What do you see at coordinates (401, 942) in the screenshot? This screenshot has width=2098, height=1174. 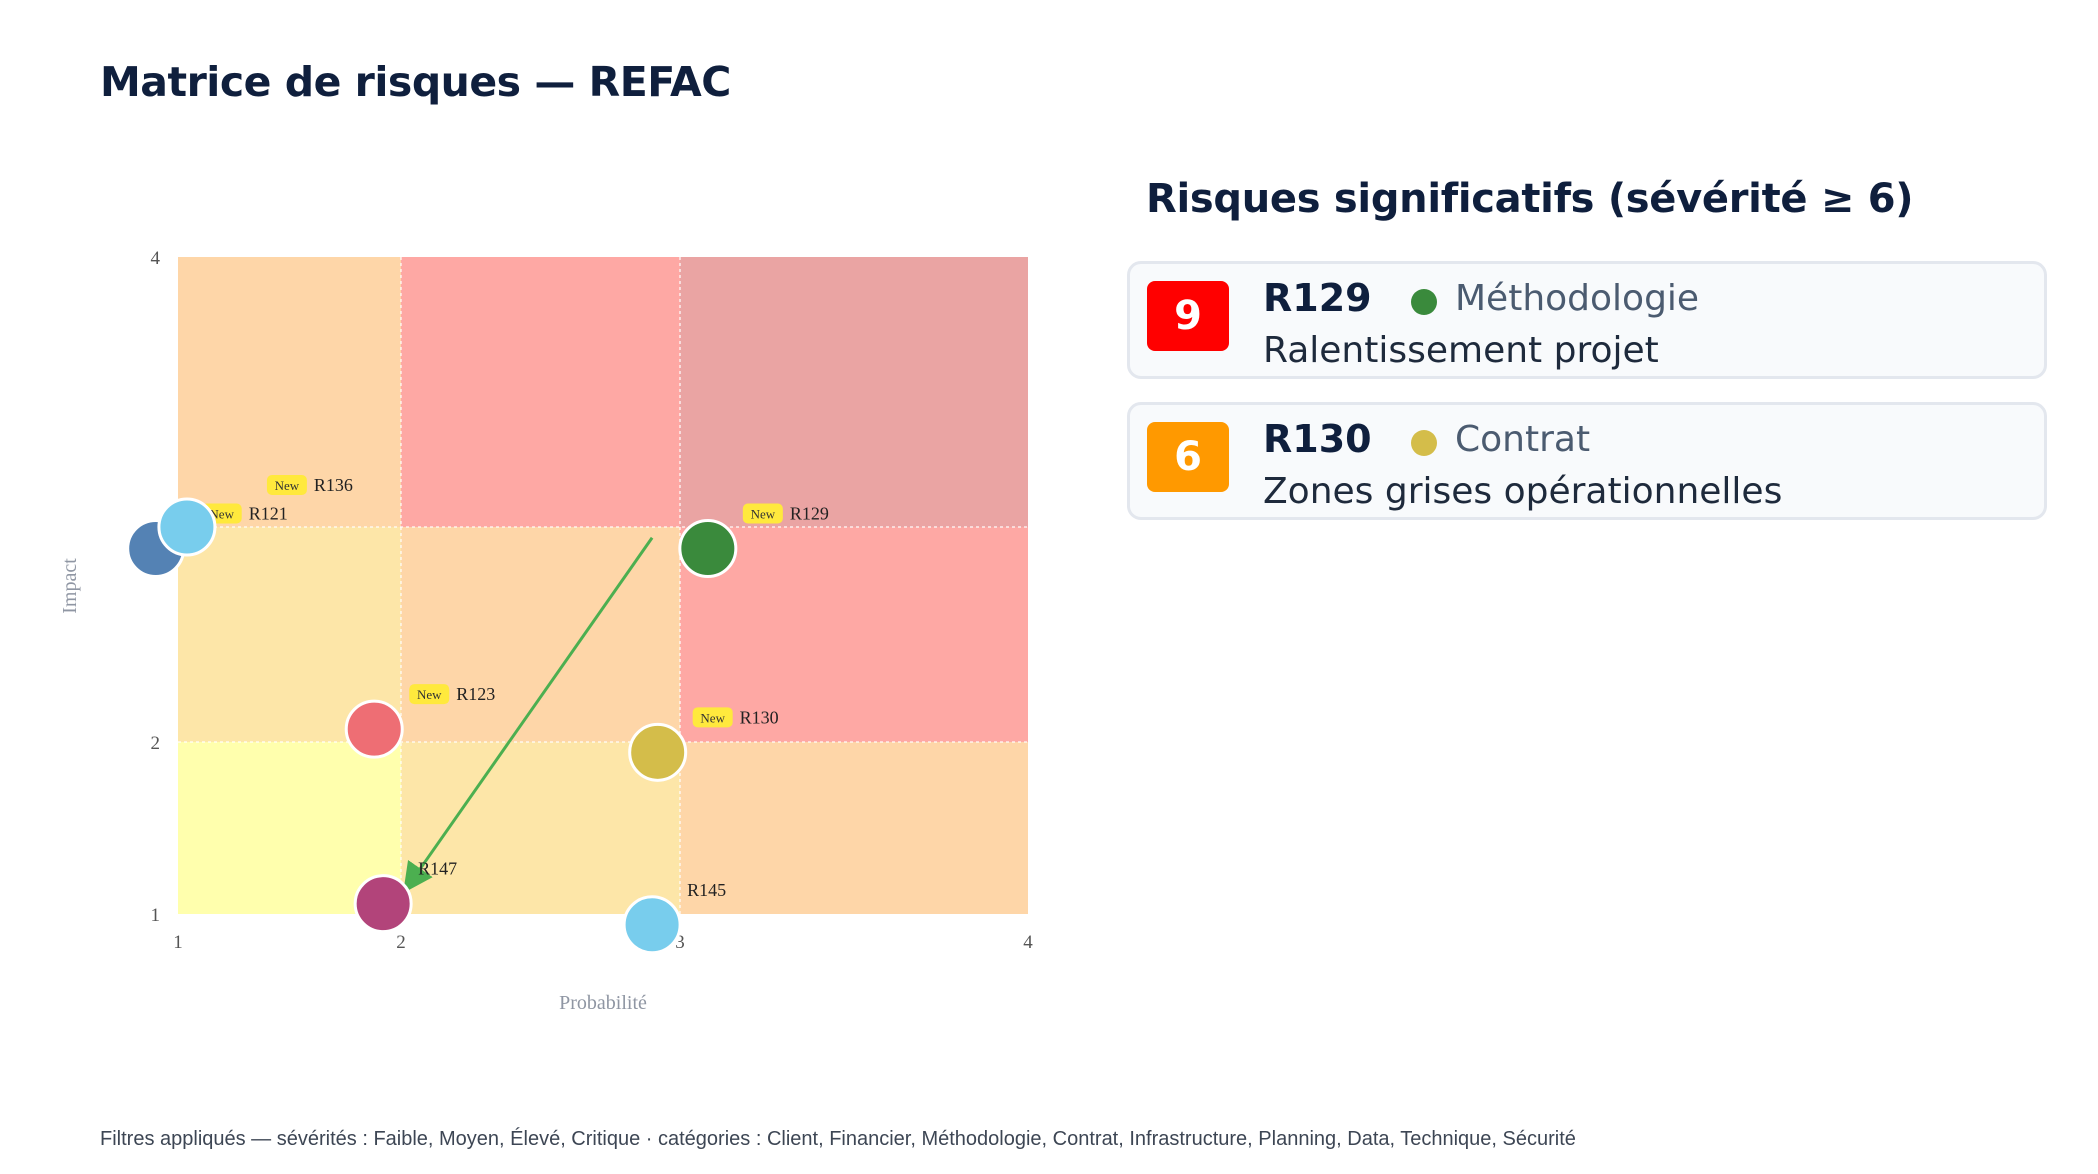 I see `x-tick-label: 2` at bounding box center [401, 942].